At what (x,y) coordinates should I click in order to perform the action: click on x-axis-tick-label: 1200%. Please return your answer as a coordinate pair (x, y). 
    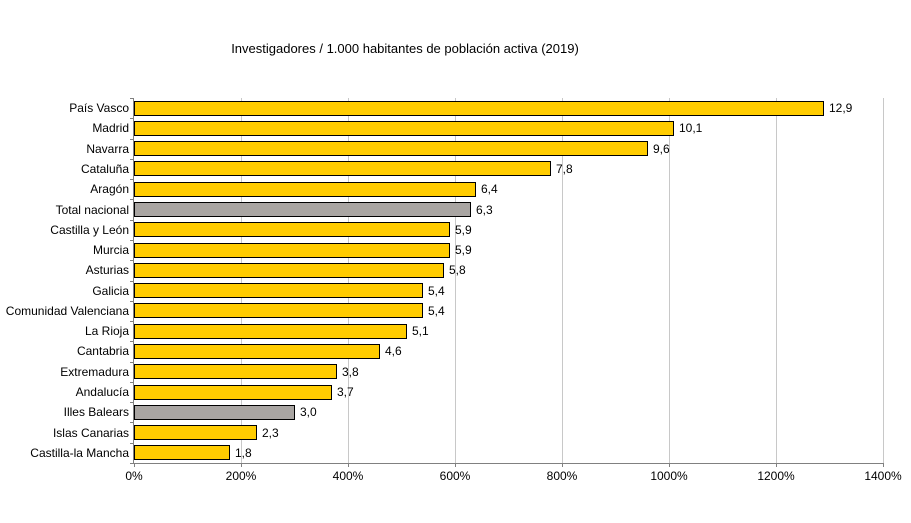
    Looking at the image, I should click on (776, 476).